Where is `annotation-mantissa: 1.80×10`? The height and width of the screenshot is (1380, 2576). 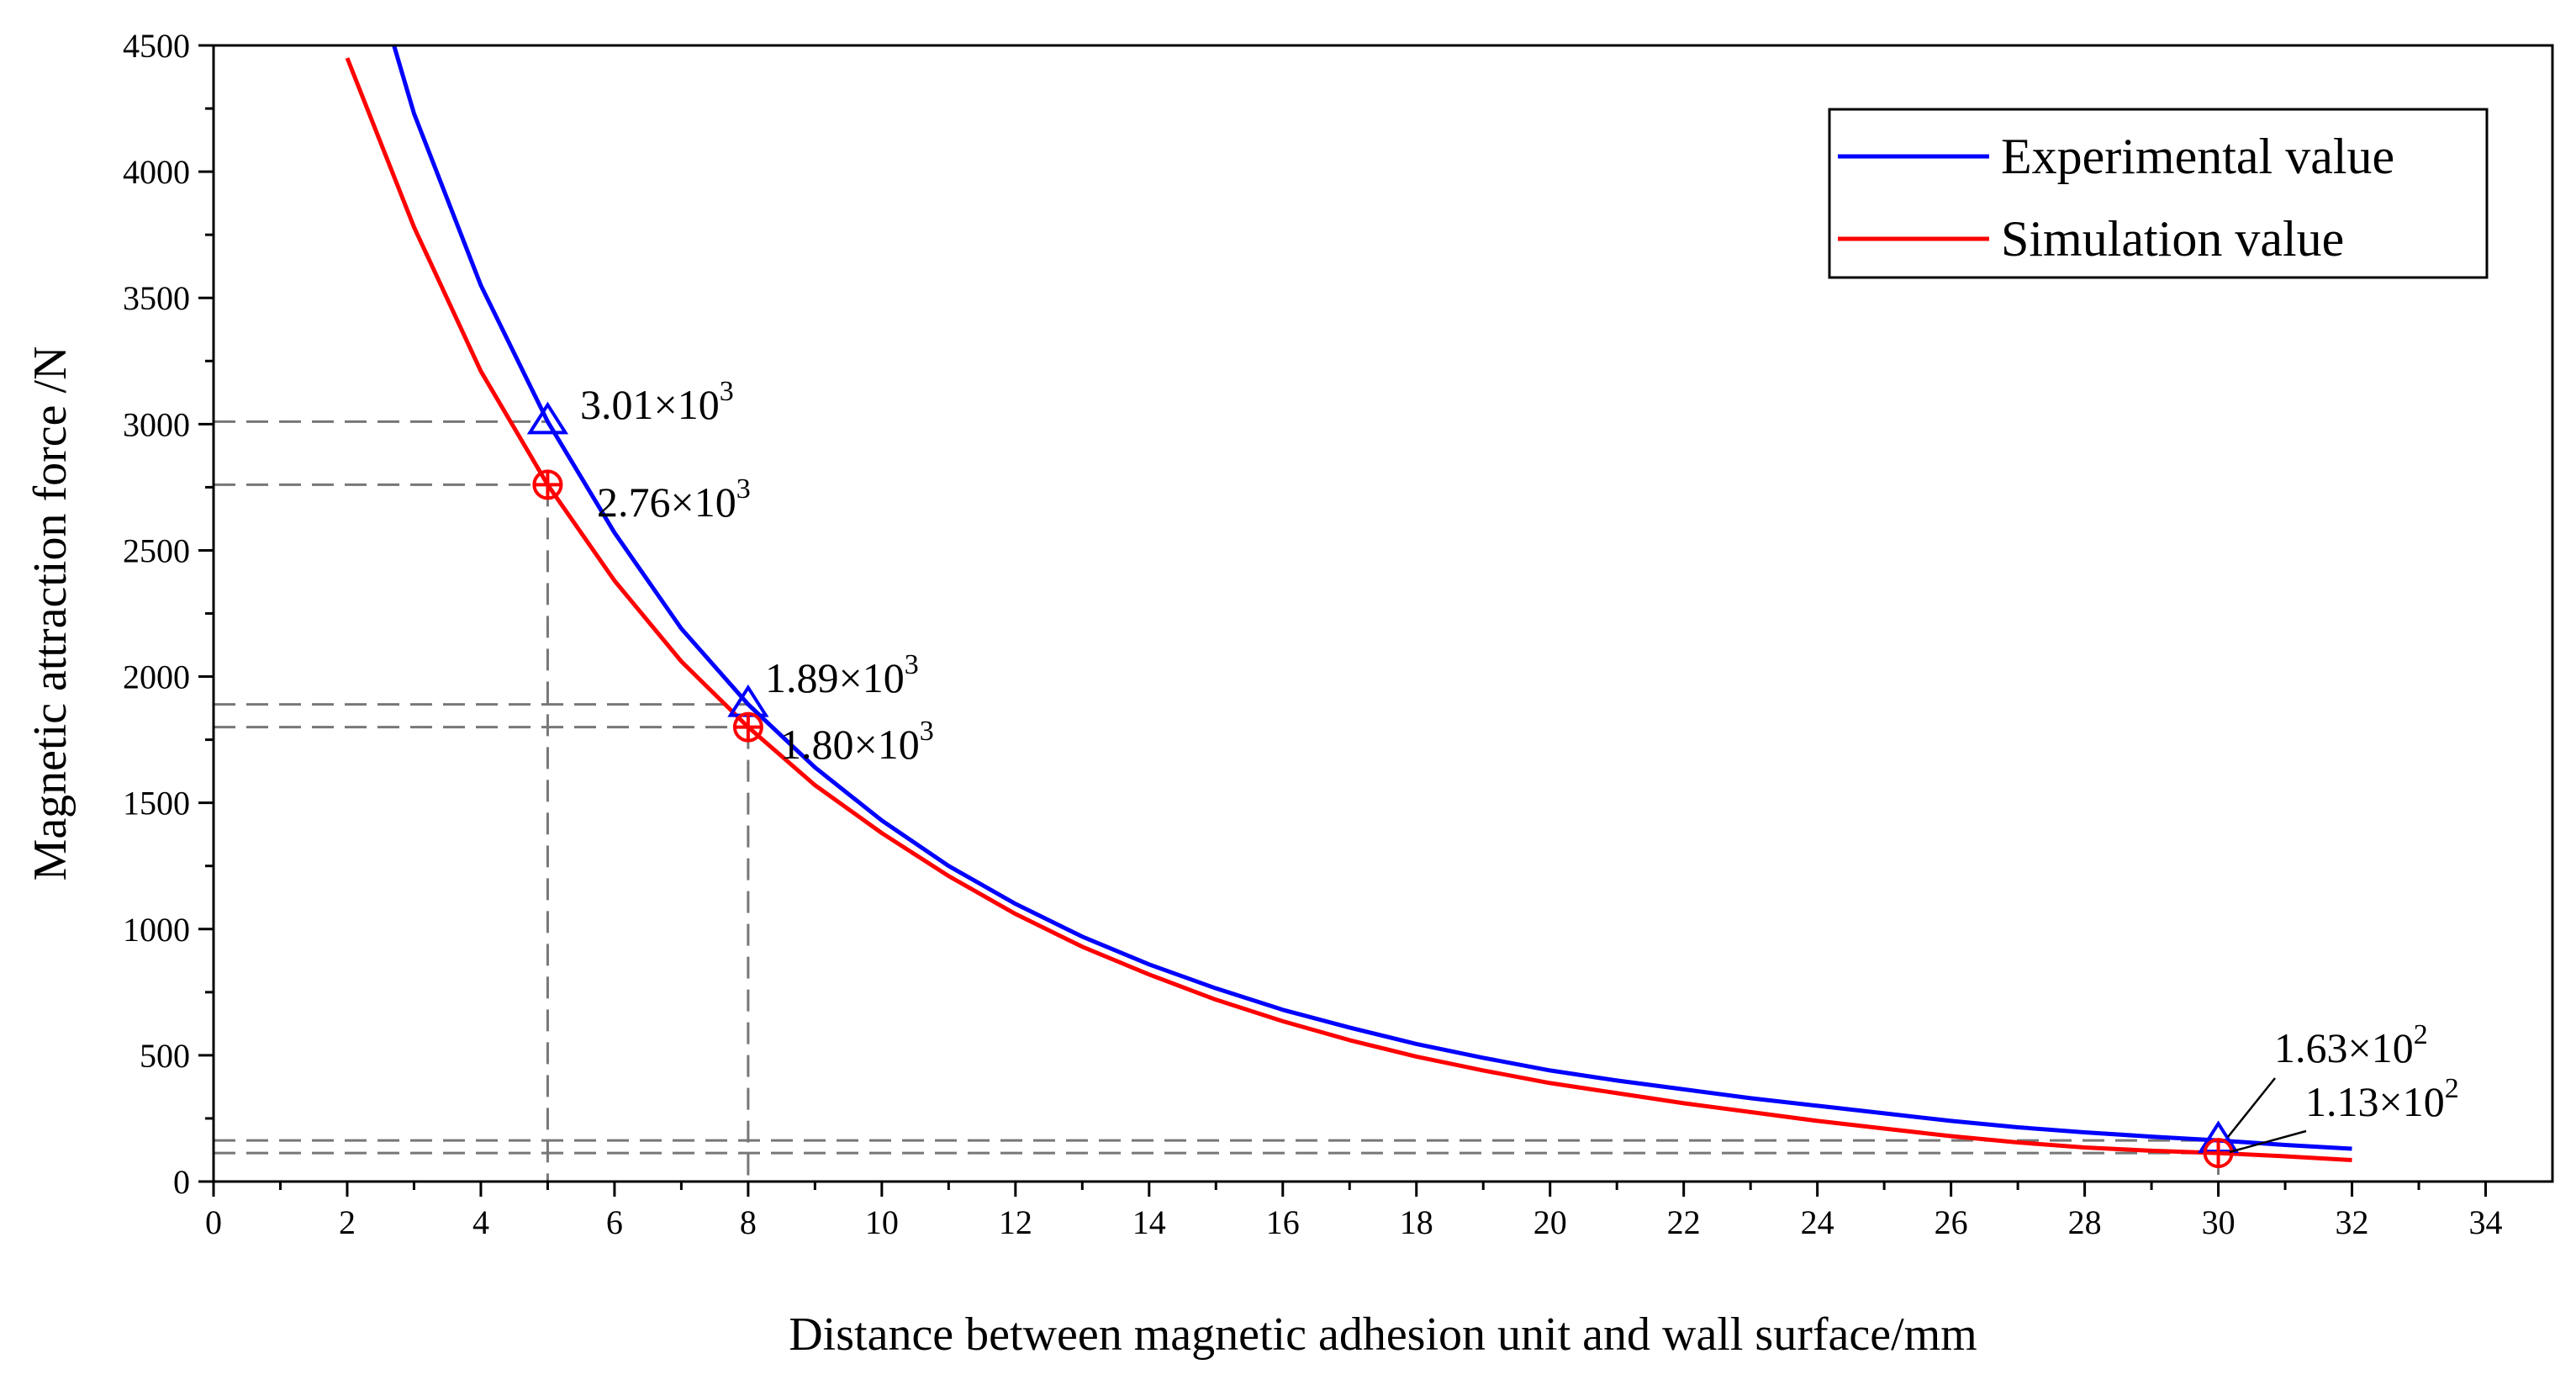
annotation-mantissa: 1.80×10 is located at coordinates (850, 744).